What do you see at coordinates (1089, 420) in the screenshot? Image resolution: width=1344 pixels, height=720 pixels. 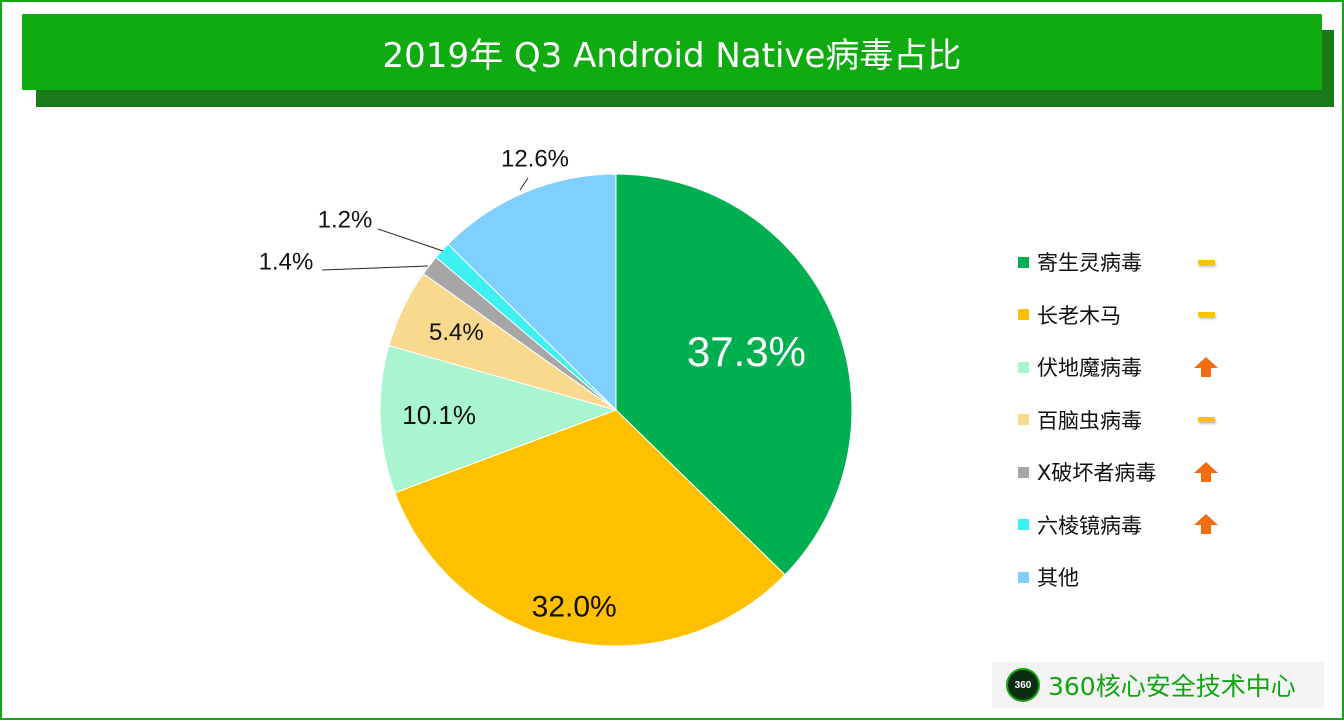 I see `legend-label: 百脑虫病毒` at bounding box center [1089, 420].